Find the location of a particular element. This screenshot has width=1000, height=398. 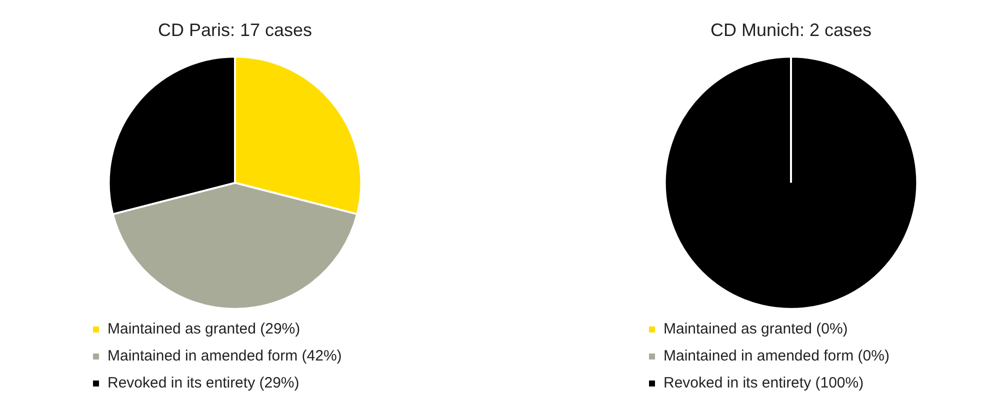

legend-label: Maintained in amended form (0%) is located at coordinates (777, 356).